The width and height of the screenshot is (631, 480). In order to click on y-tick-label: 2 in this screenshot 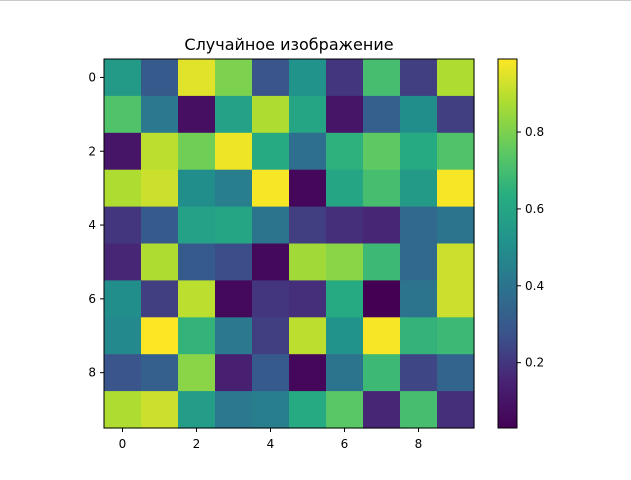, I will do `click(92, 151)`.